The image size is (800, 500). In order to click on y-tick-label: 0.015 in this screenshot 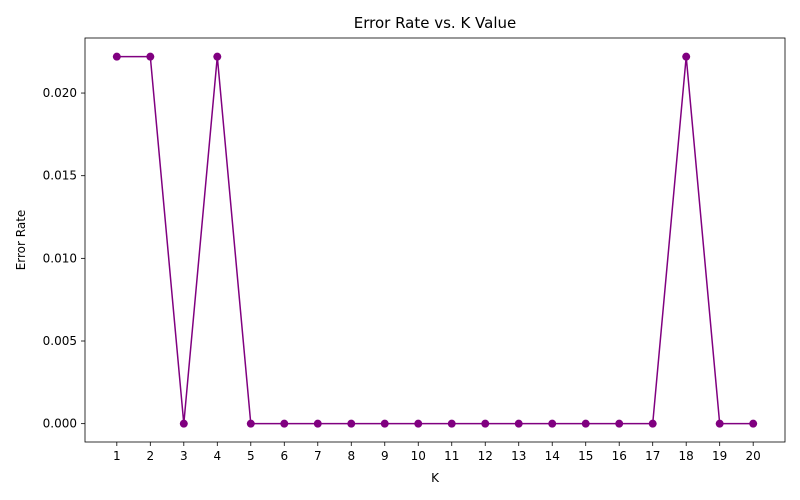, I will do `click(60, 176)`.